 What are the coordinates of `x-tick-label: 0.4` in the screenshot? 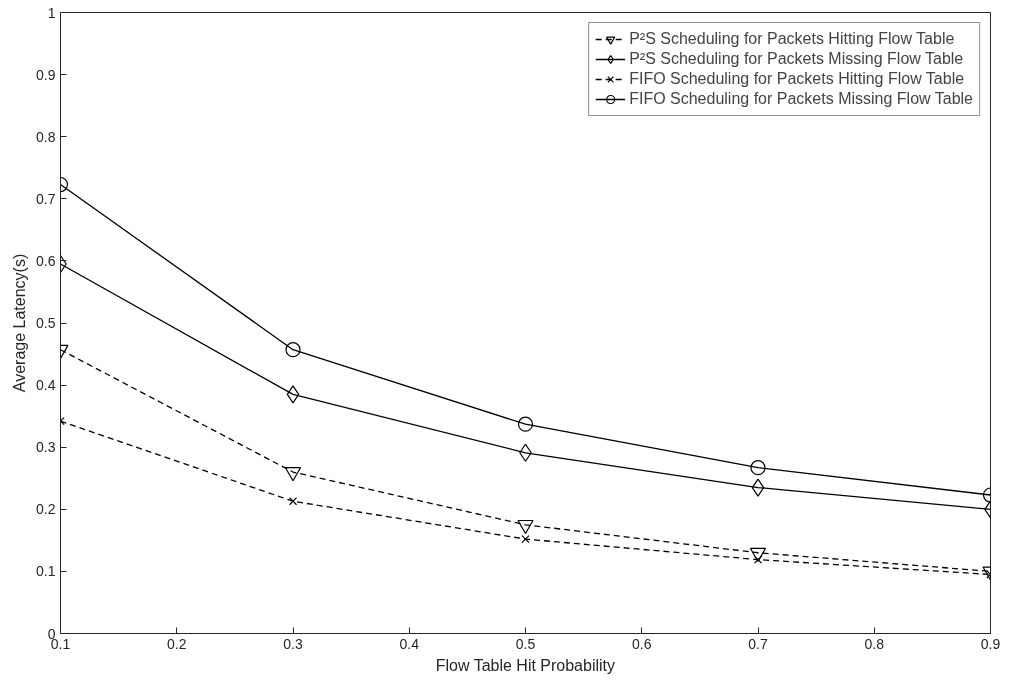 It's located at (409, 643).